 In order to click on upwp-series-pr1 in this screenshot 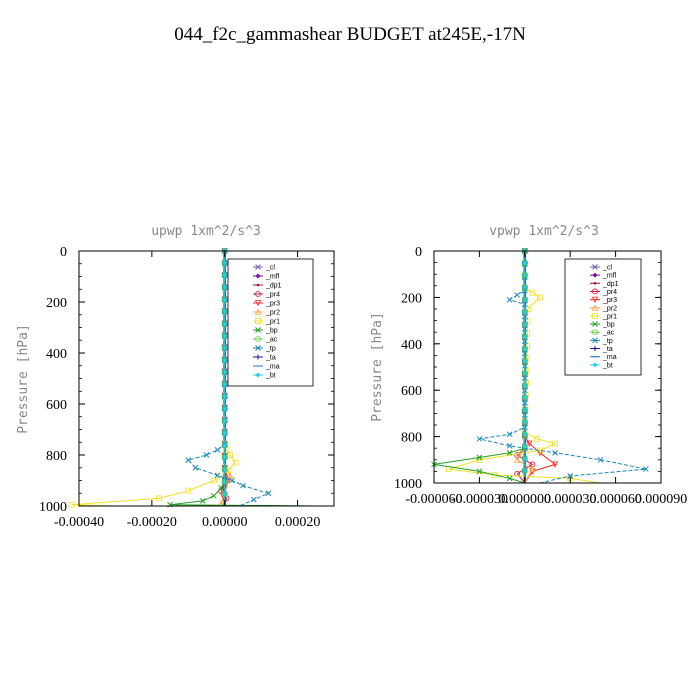, I will do `click(153, 378)`.